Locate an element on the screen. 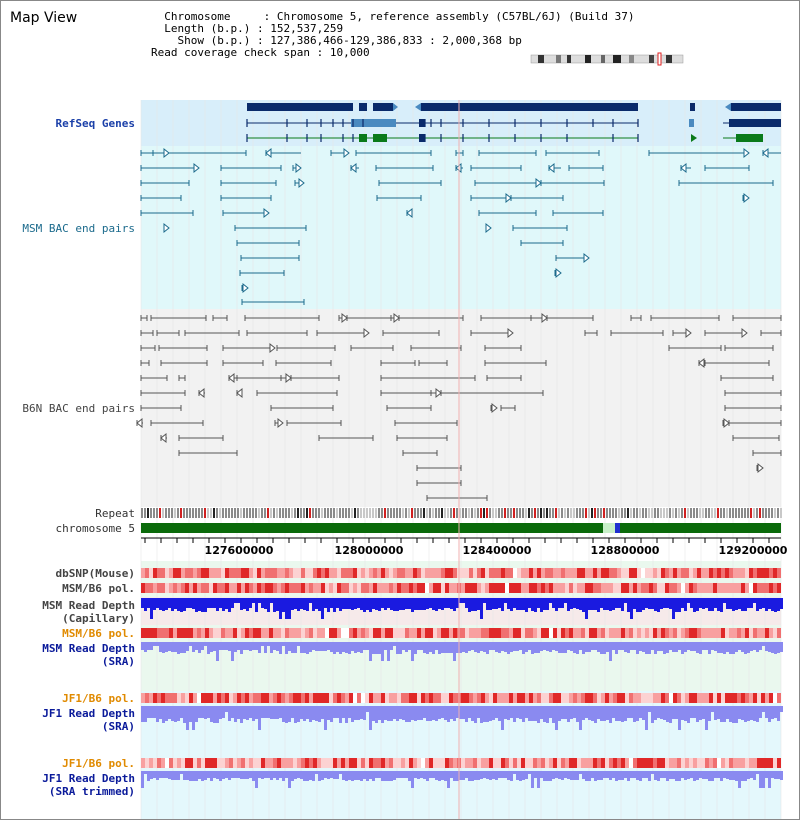 Image resolution: width=800 pixels, height=820 pixels. dbsnp-track-label: dbSNP(Mouse) is located at coordinates (95, 573).